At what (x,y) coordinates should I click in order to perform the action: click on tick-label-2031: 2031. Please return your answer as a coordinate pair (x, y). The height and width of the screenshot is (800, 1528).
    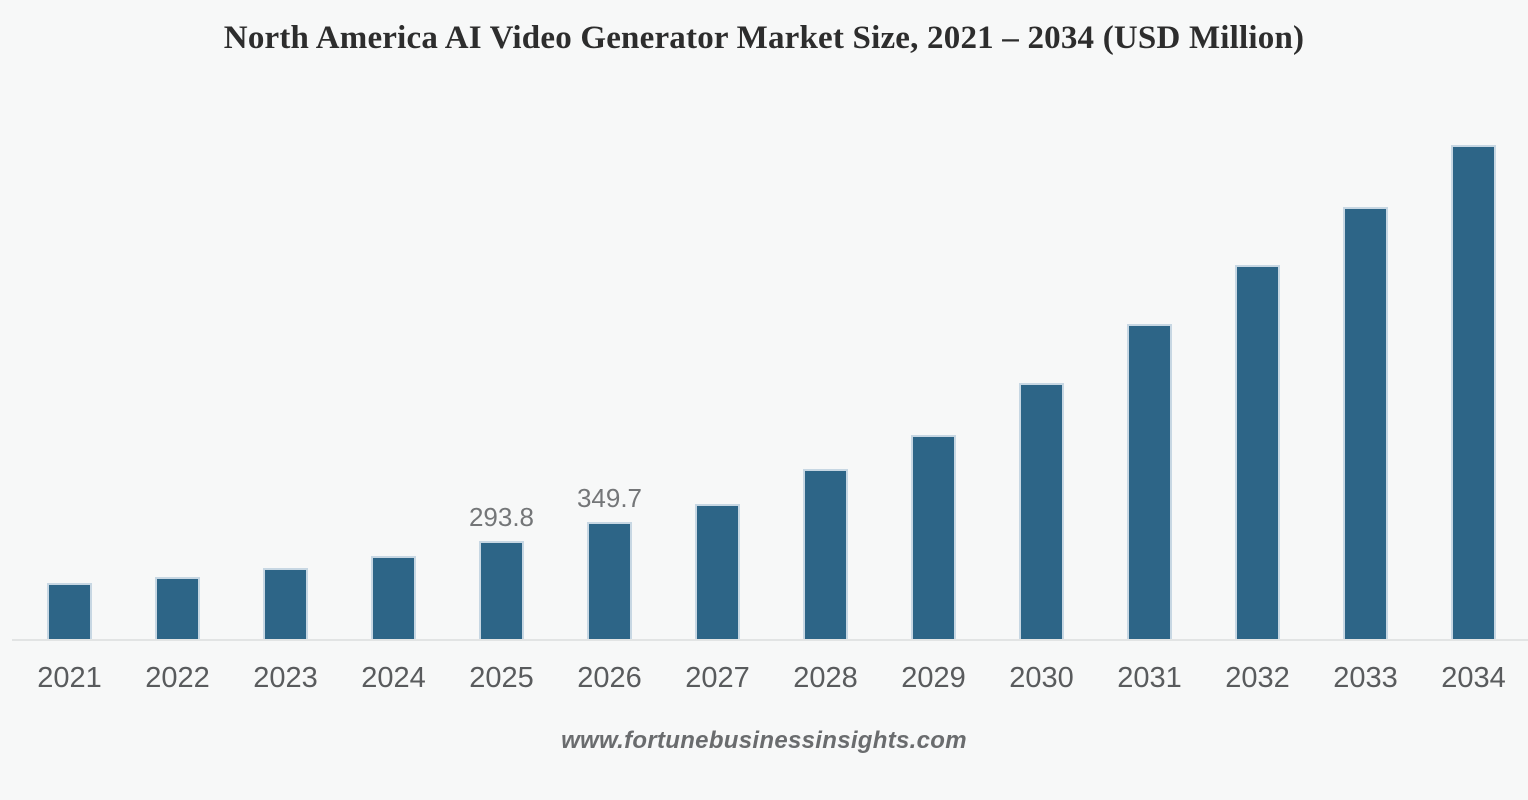
    Looking at the image, I should click on (1149, 678).